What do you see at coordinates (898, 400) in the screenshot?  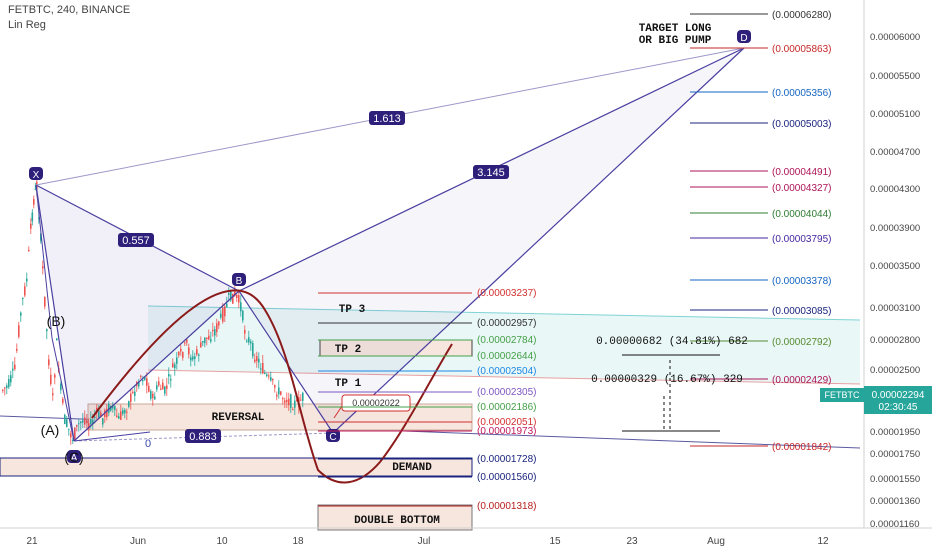 I see `last-price-tag` at bounding box center [898, 400].